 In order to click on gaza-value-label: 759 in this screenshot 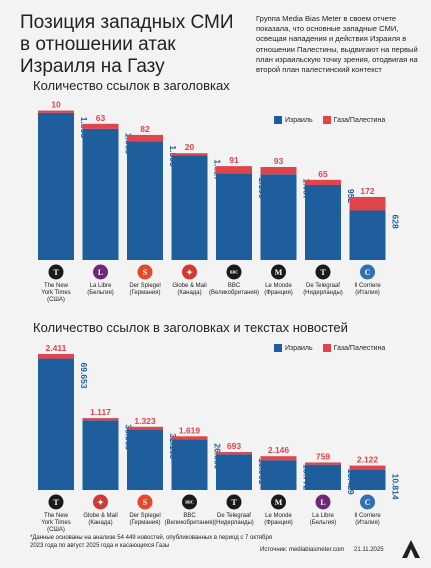, I will do `click(323, 456)`.